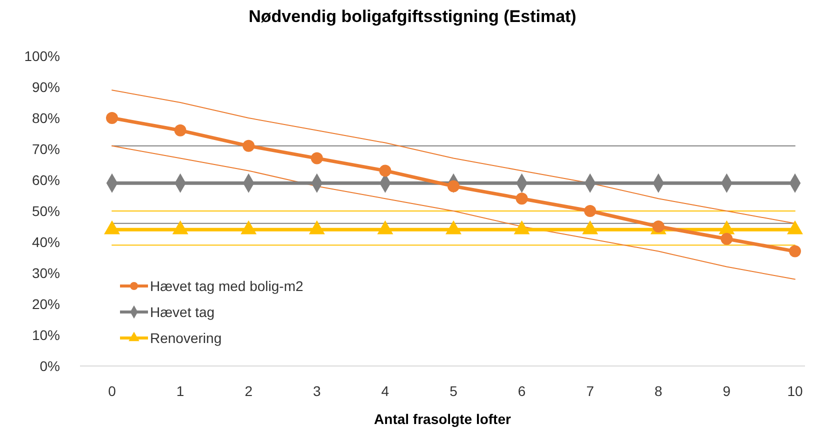 The width and height of the screenshot is (825, 430). I want to click on y-tick-label: 40%, so click(46, 242).